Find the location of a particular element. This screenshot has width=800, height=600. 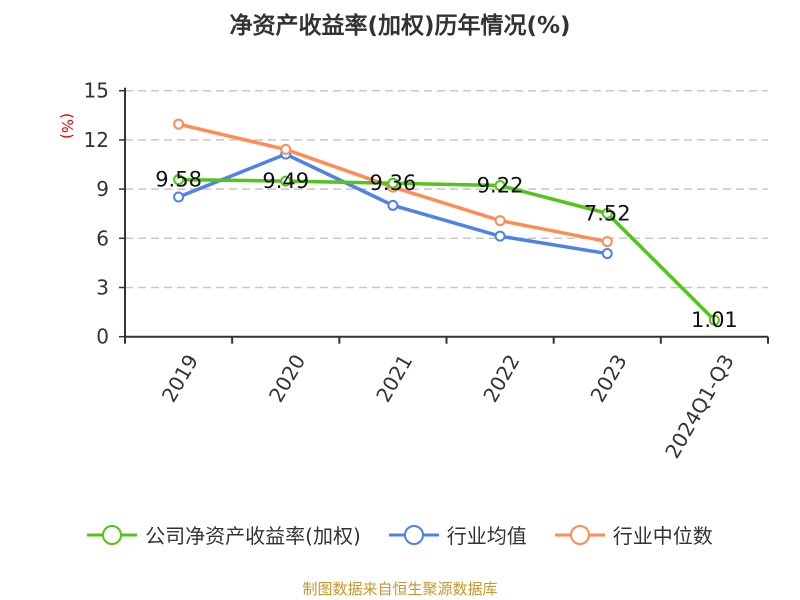

legend: 公司净资产收益率(加权) 行业均值 行业中位数 is located at coordinates (400, 534).